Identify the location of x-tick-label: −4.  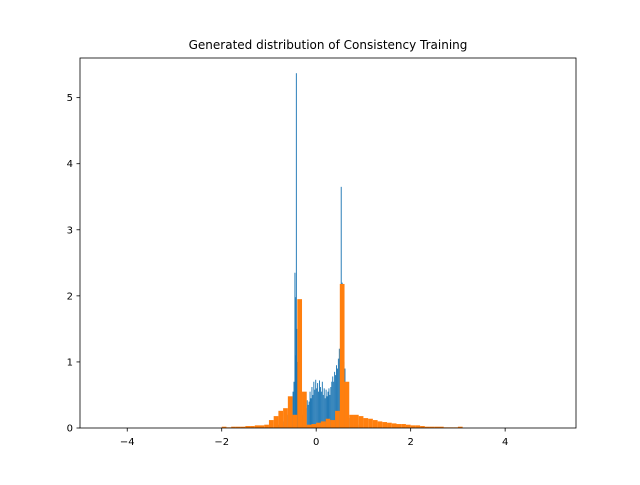
(127, 442).